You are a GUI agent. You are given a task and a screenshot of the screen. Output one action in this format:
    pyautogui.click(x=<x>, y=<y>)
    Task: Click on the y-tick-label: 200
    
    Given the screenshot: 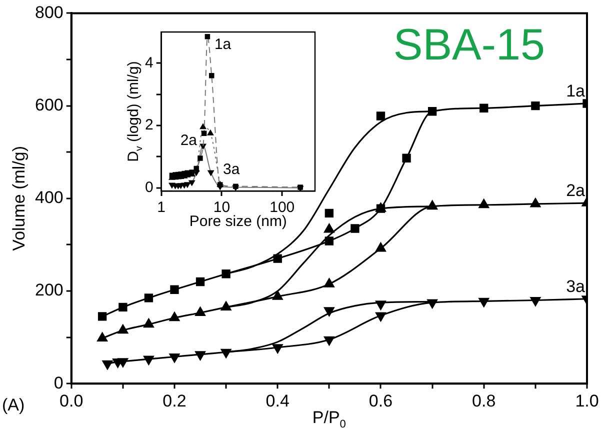 What is the action you would take?
    pyautogui.click(x=49, y=290)
    